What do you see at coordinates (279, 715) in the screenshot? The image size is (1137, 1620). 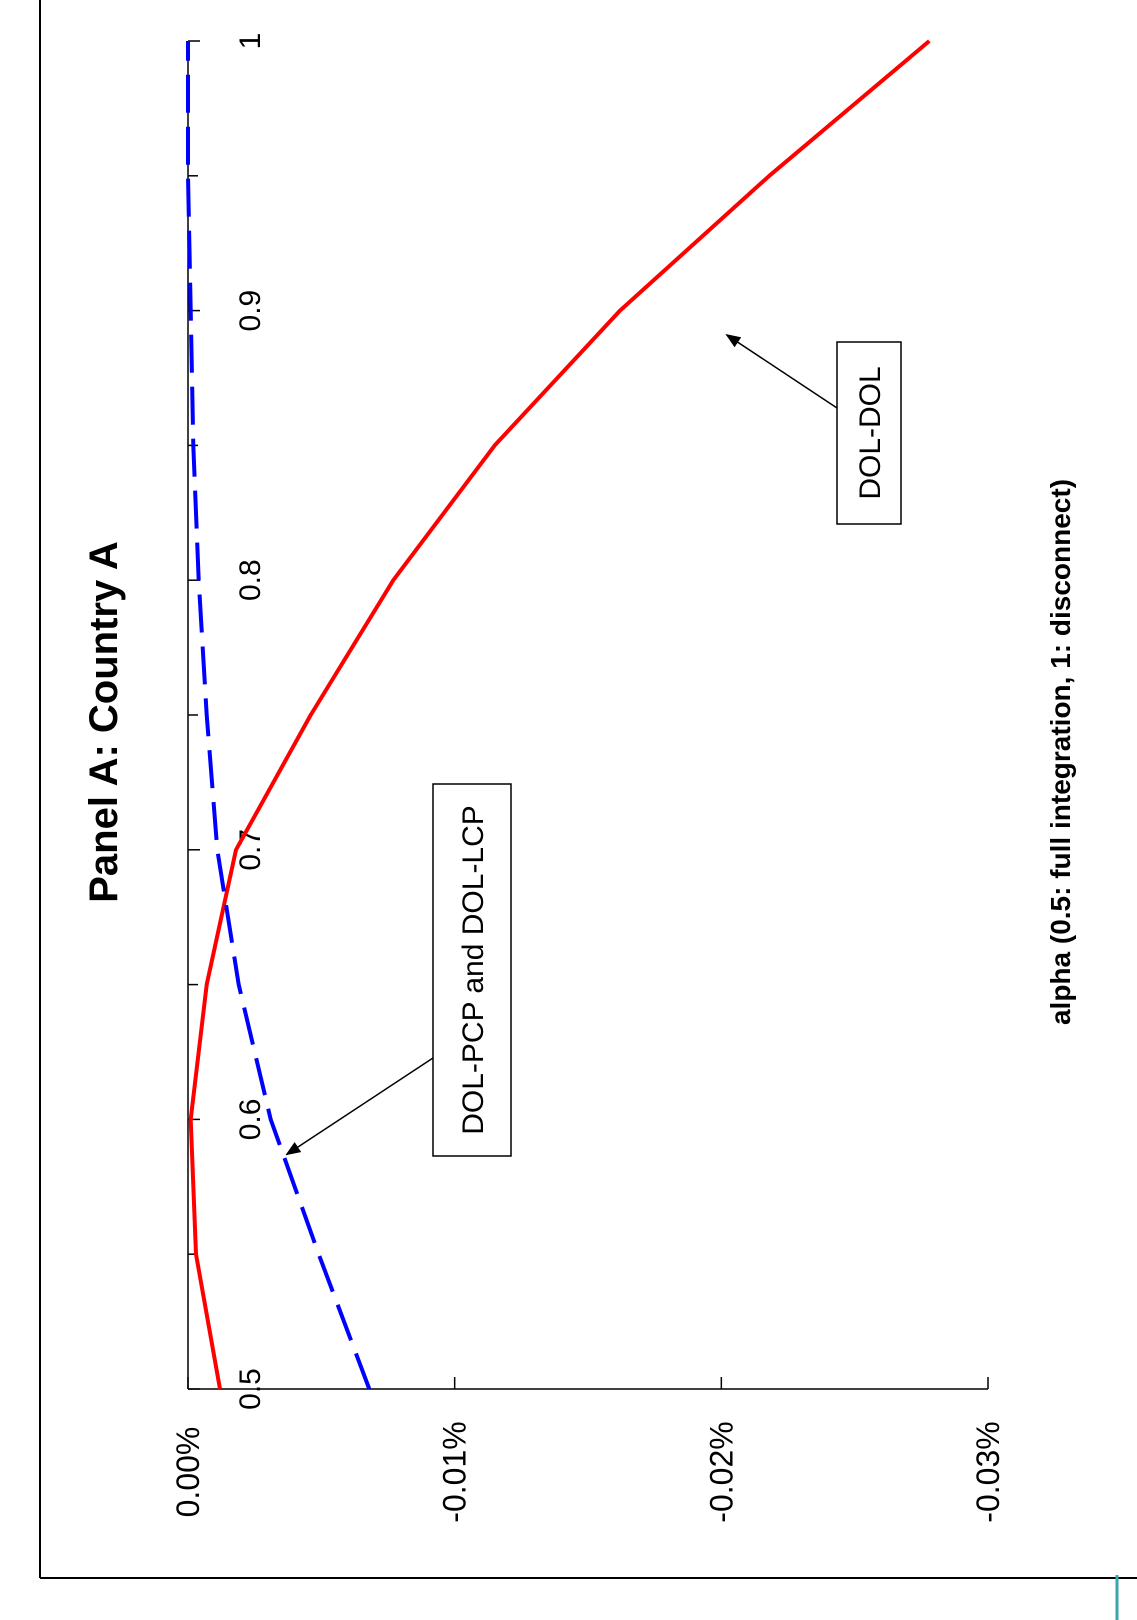 I see `series-line-dashed` at bounding box center [279, 715].